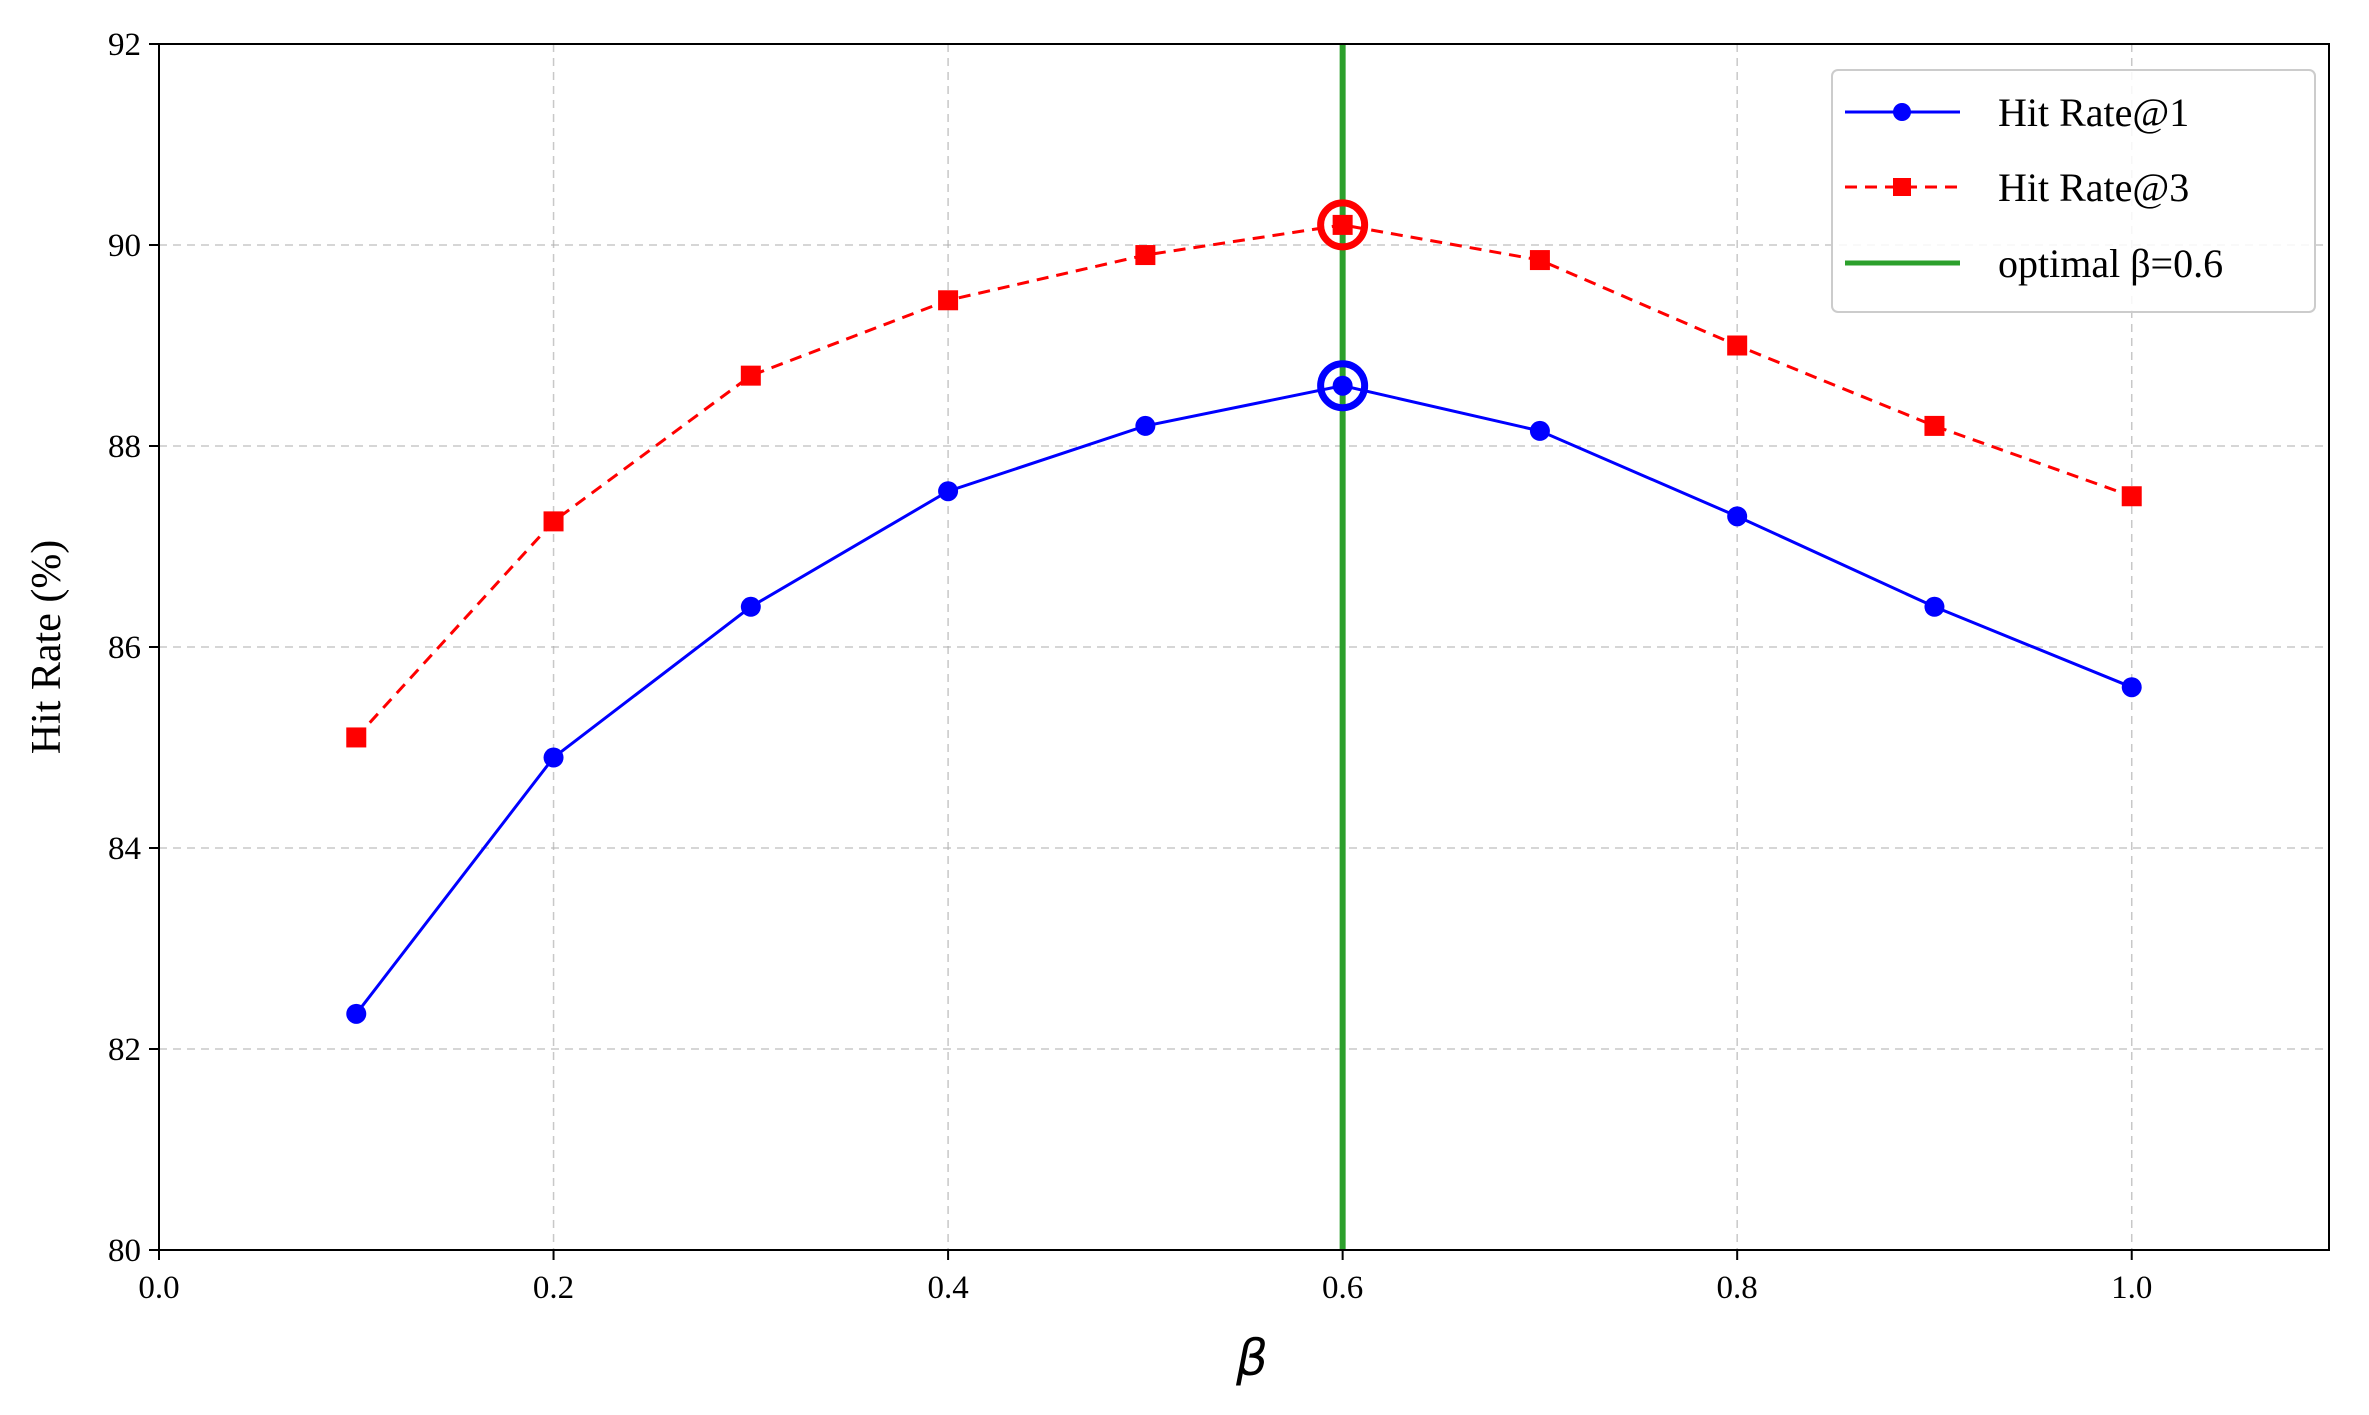  What do you see at coordinates (1737, 1288) in the screenshot?
I see `x-tick-label: 0.8` at bounding box center [1737, 1288].